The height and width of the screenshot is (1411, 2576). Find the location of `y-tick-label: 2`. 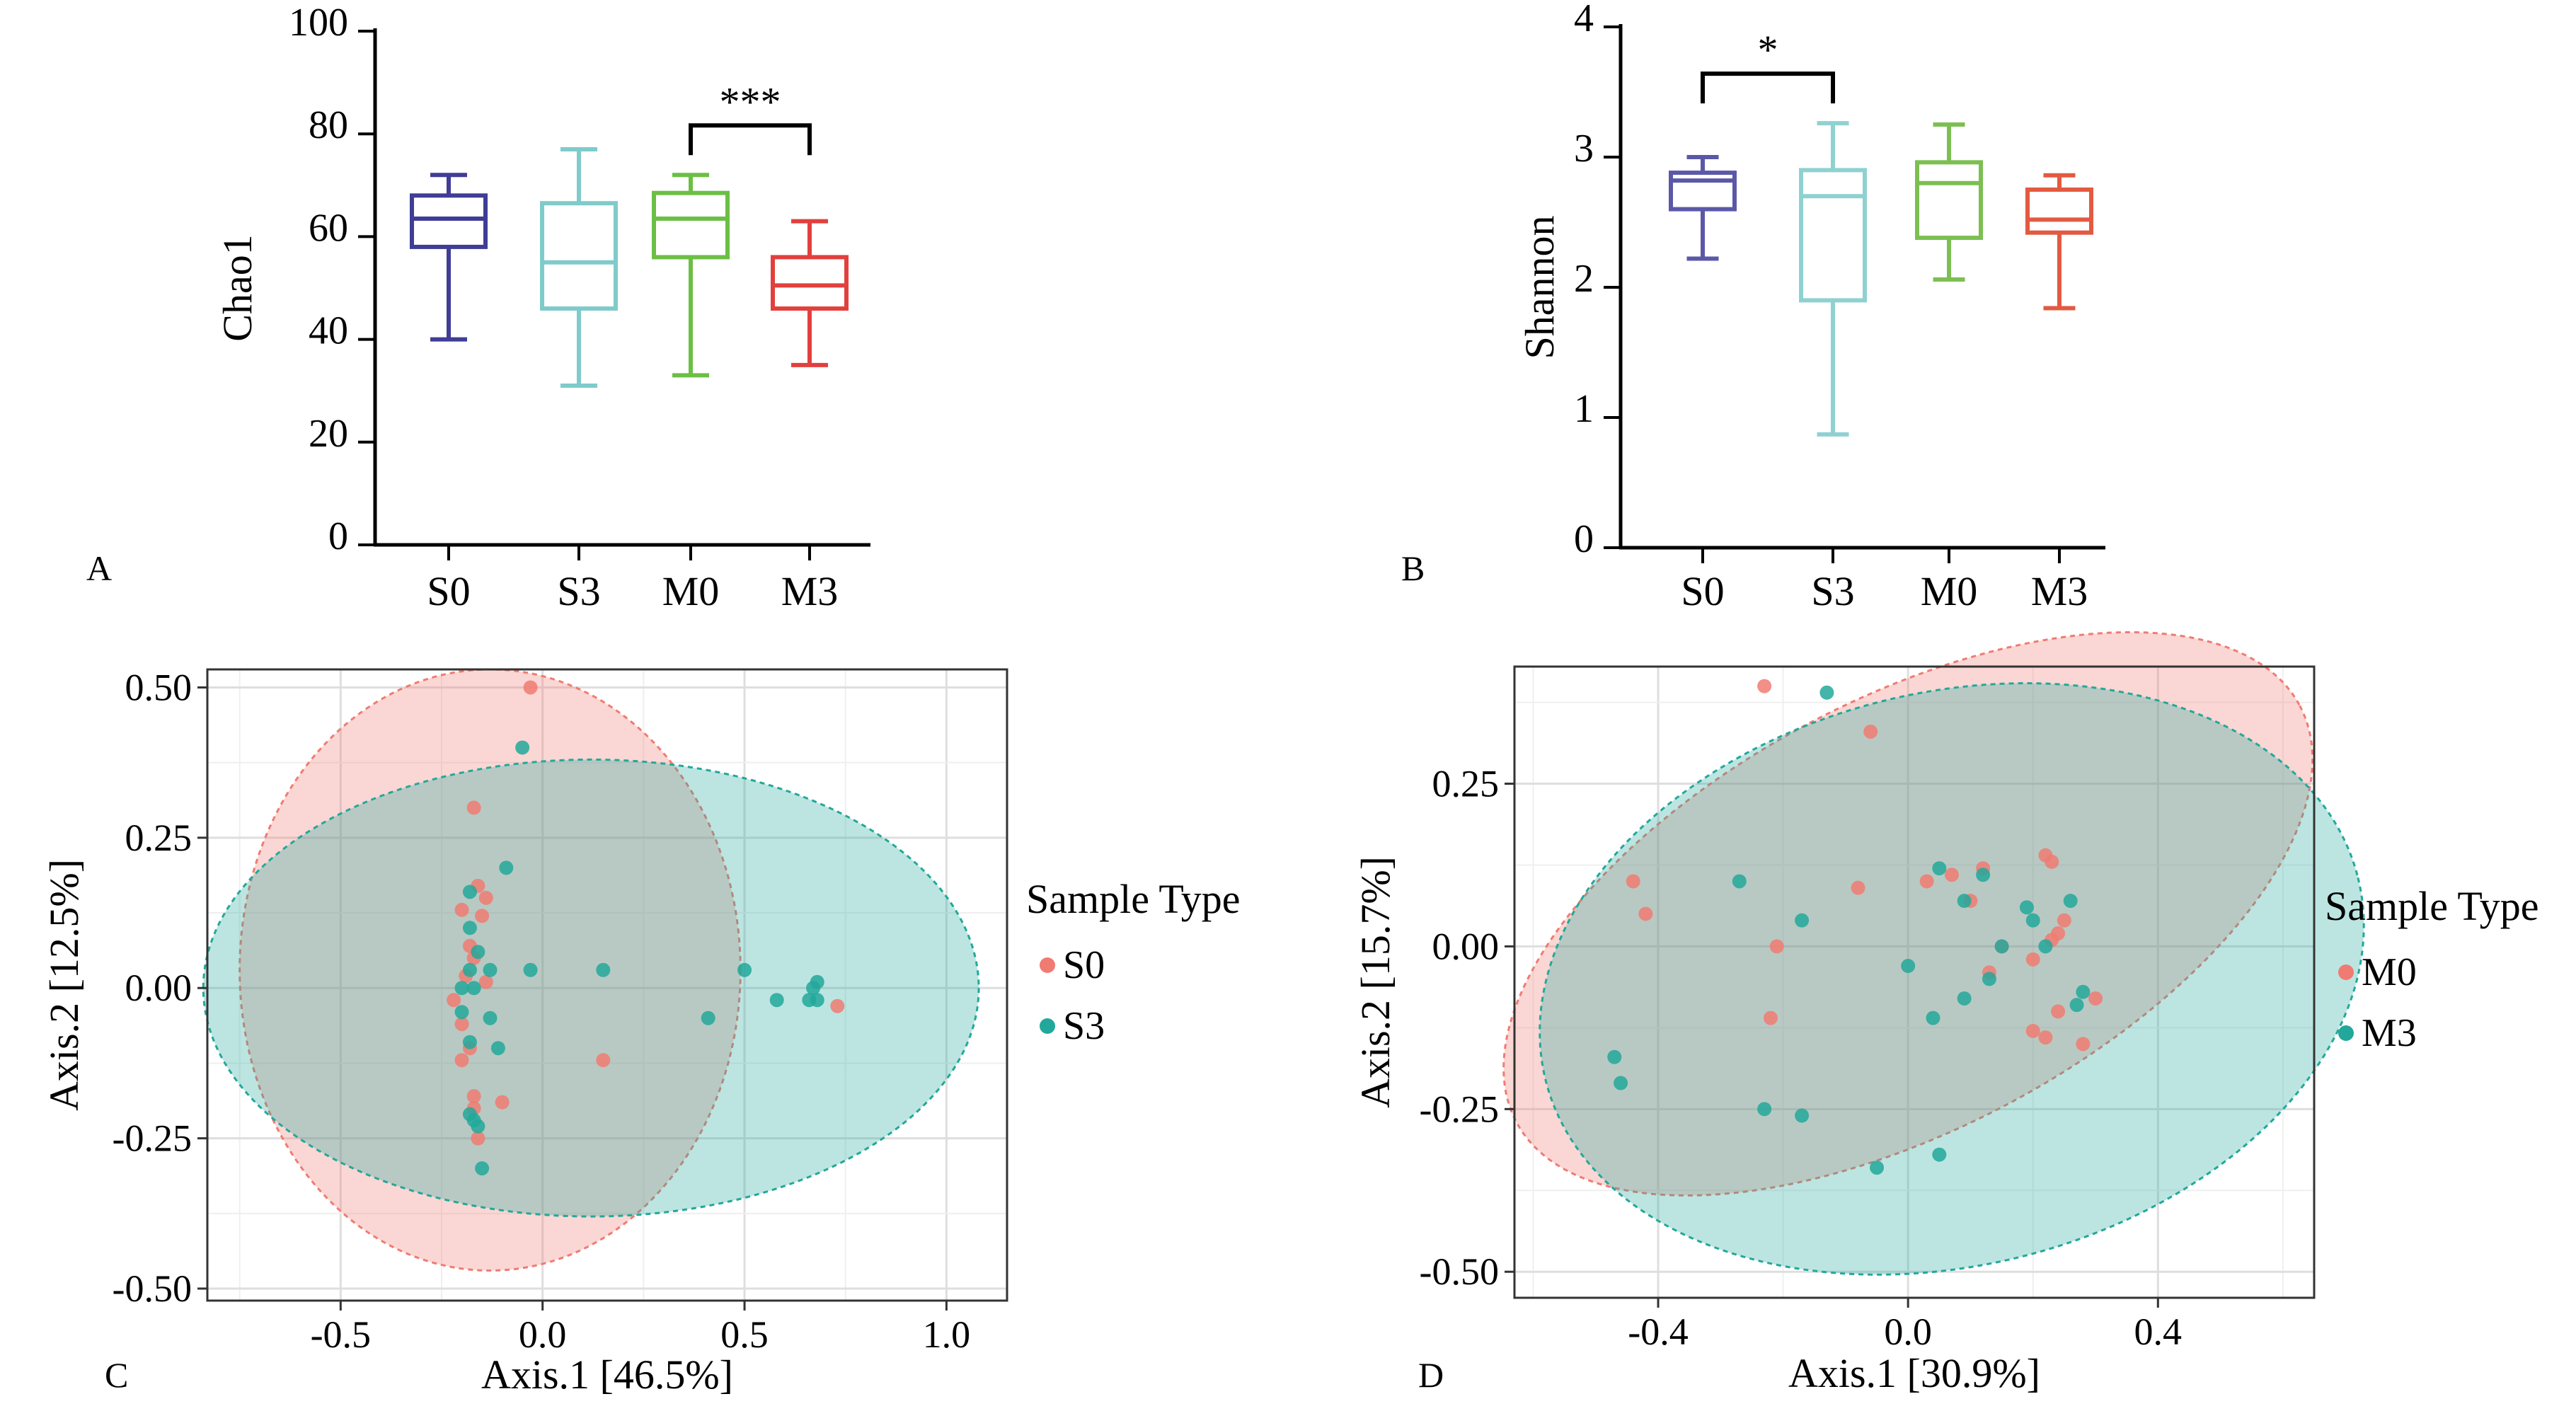

y-tick-label: 2 is located at coordinates (1584, 279).